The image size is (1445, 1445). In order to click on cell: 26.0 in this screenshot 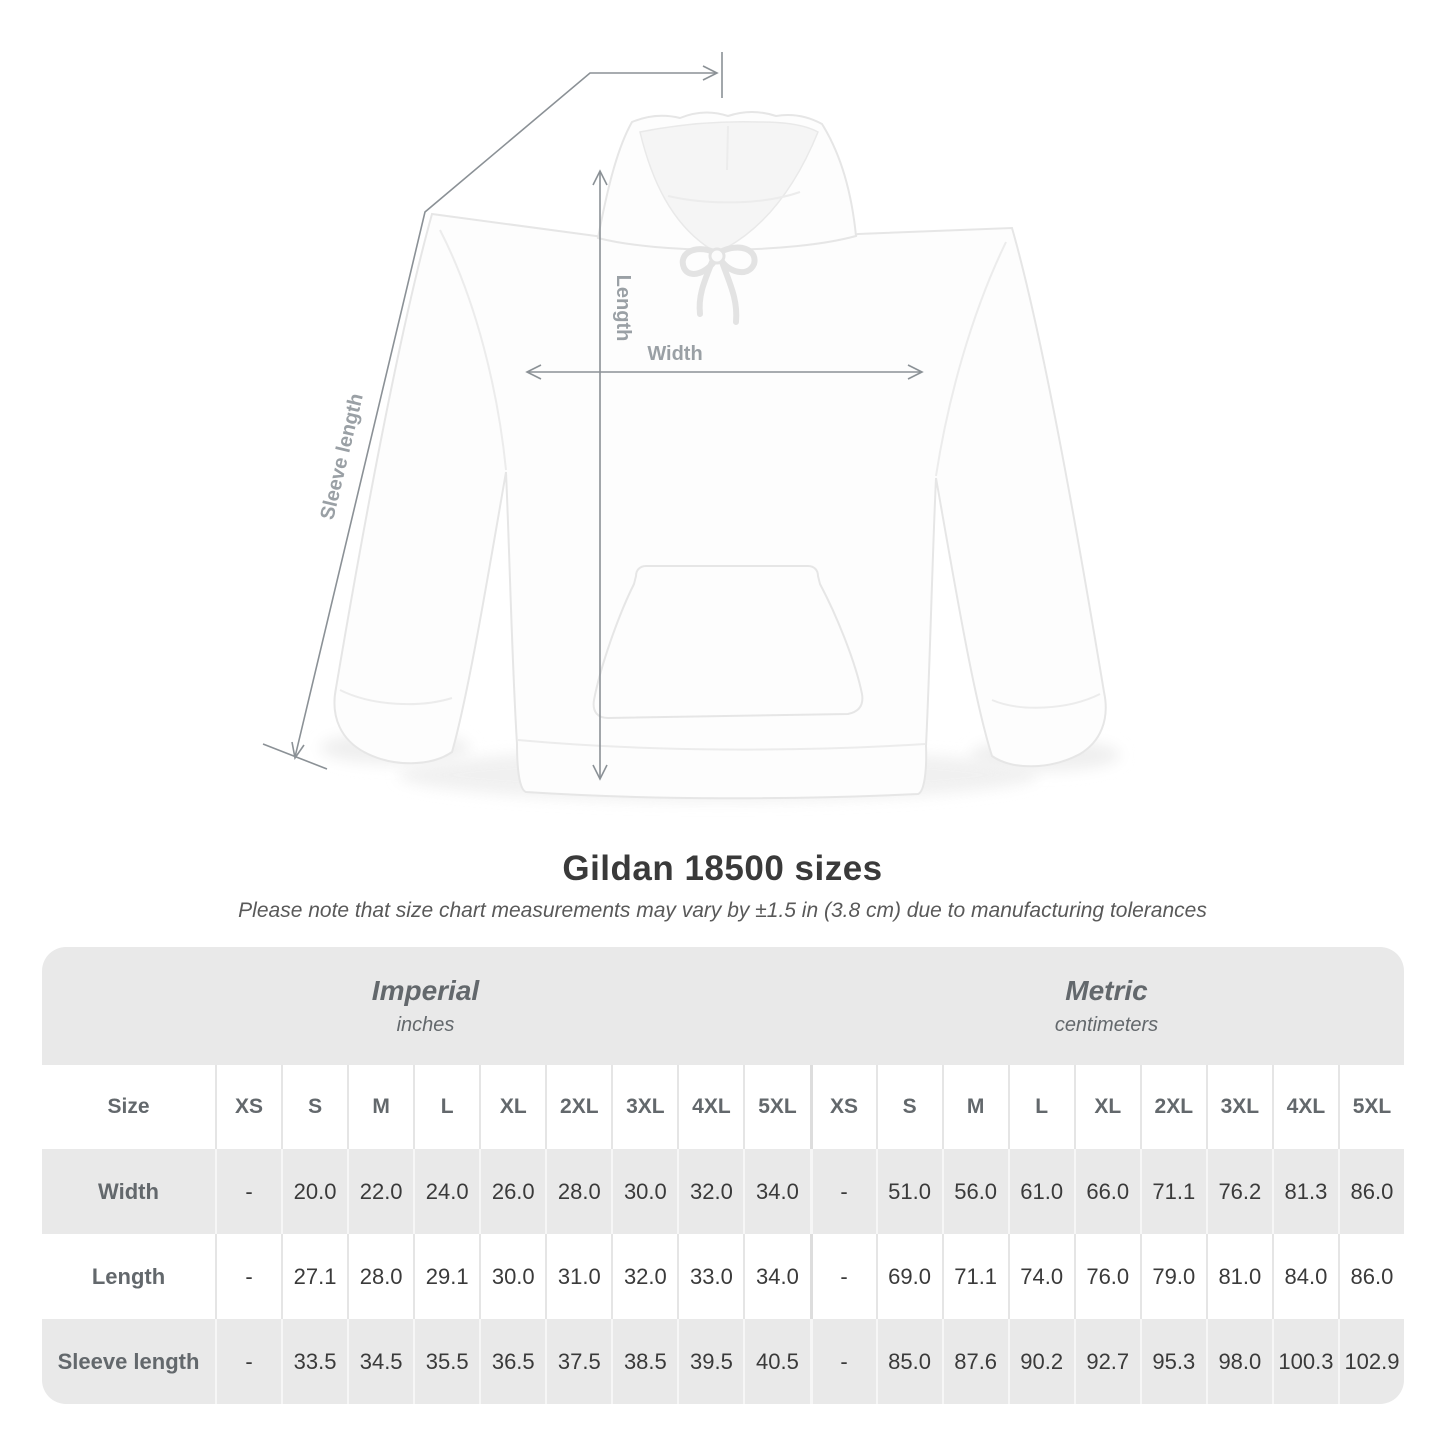, I will do `click(512, 1191)`.